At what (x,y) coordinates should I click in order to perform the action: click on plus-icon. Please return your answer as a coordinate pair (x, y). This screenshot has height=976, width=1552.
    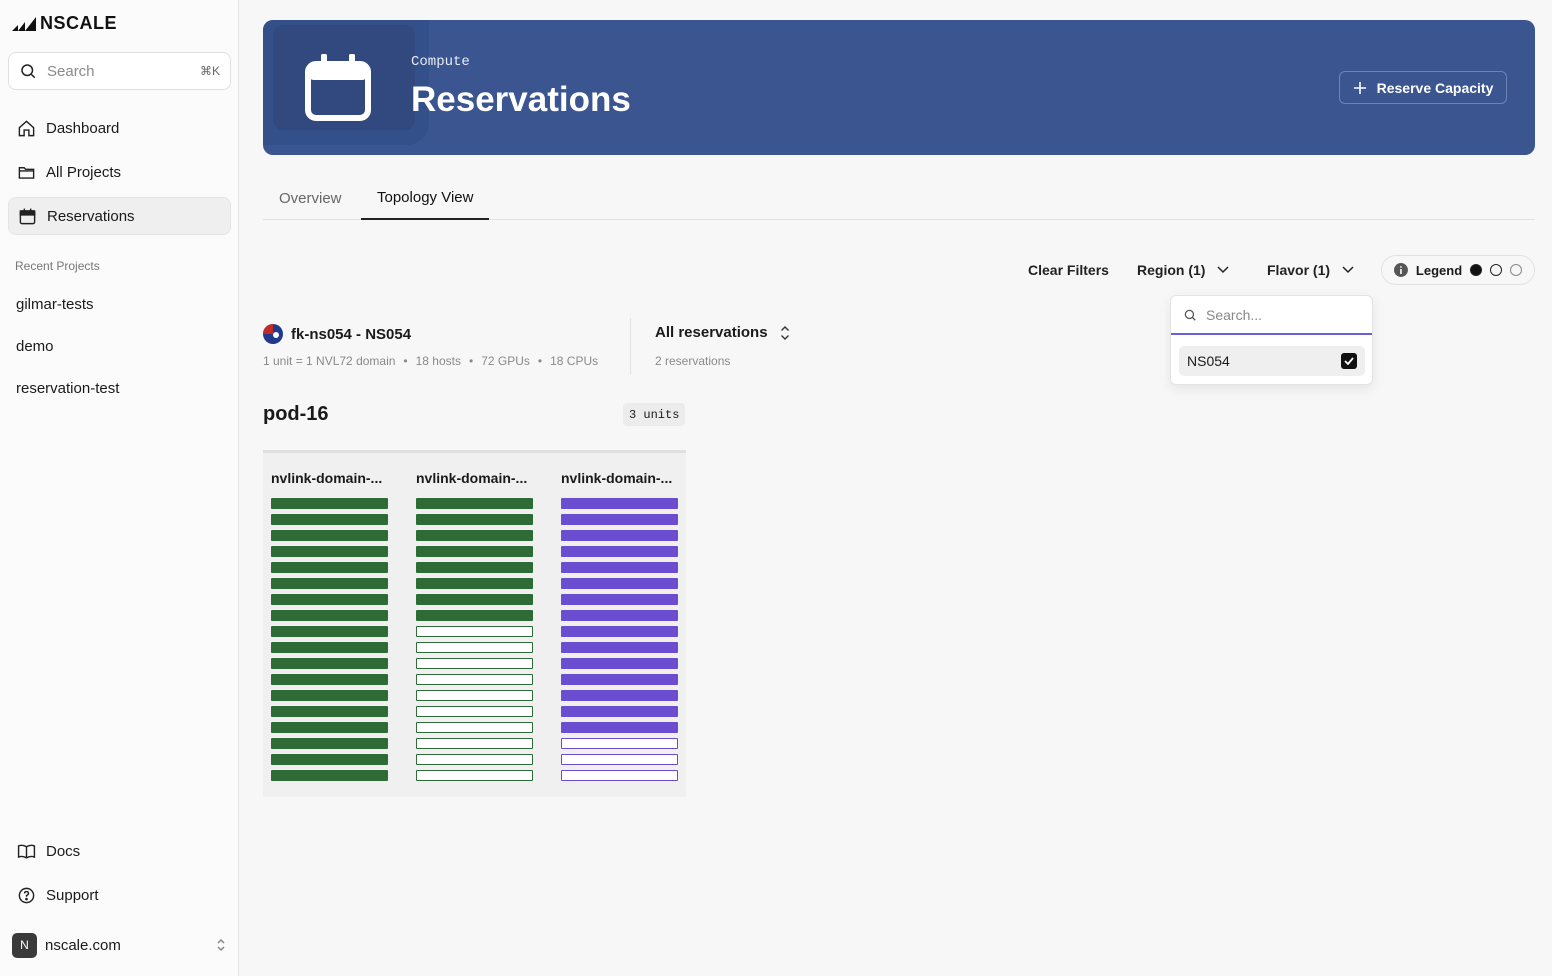
    Looking at the image, I should click on (1359, 87).